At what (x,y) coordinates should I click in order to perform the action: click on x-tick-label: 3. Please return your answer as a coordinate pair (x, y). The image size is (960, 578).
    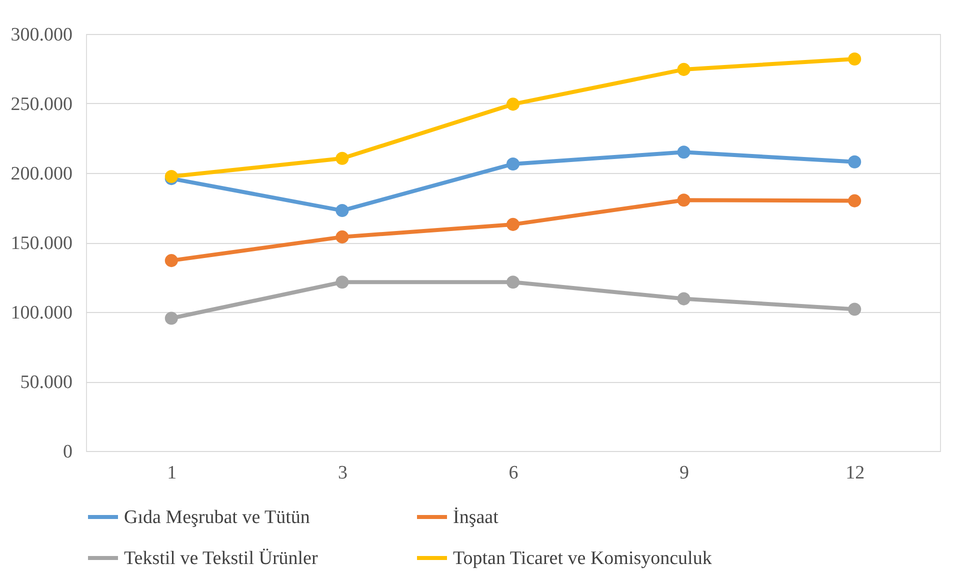
    Looking at the image, I should click on (343, 473).